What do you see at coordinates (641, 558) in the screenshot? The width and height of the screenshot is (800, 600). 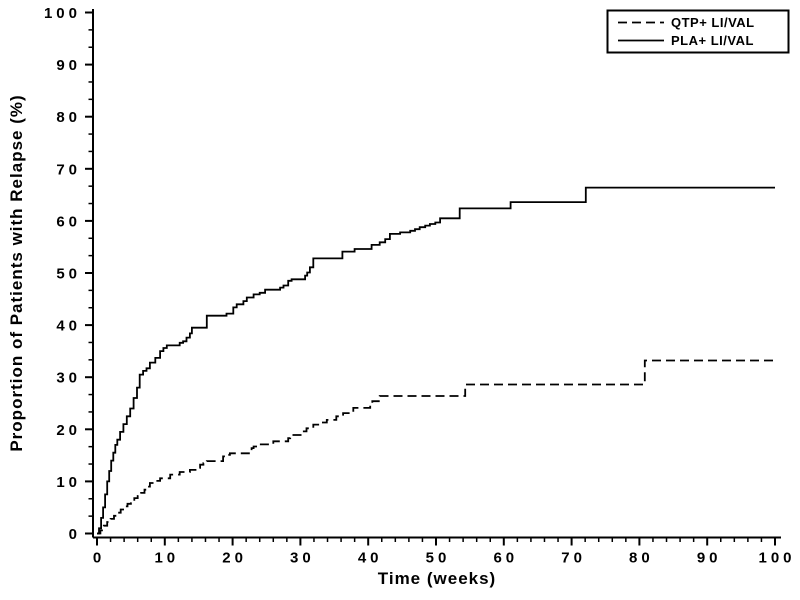 I see `x-tick-label: 80` at bounding box center [641, 558].